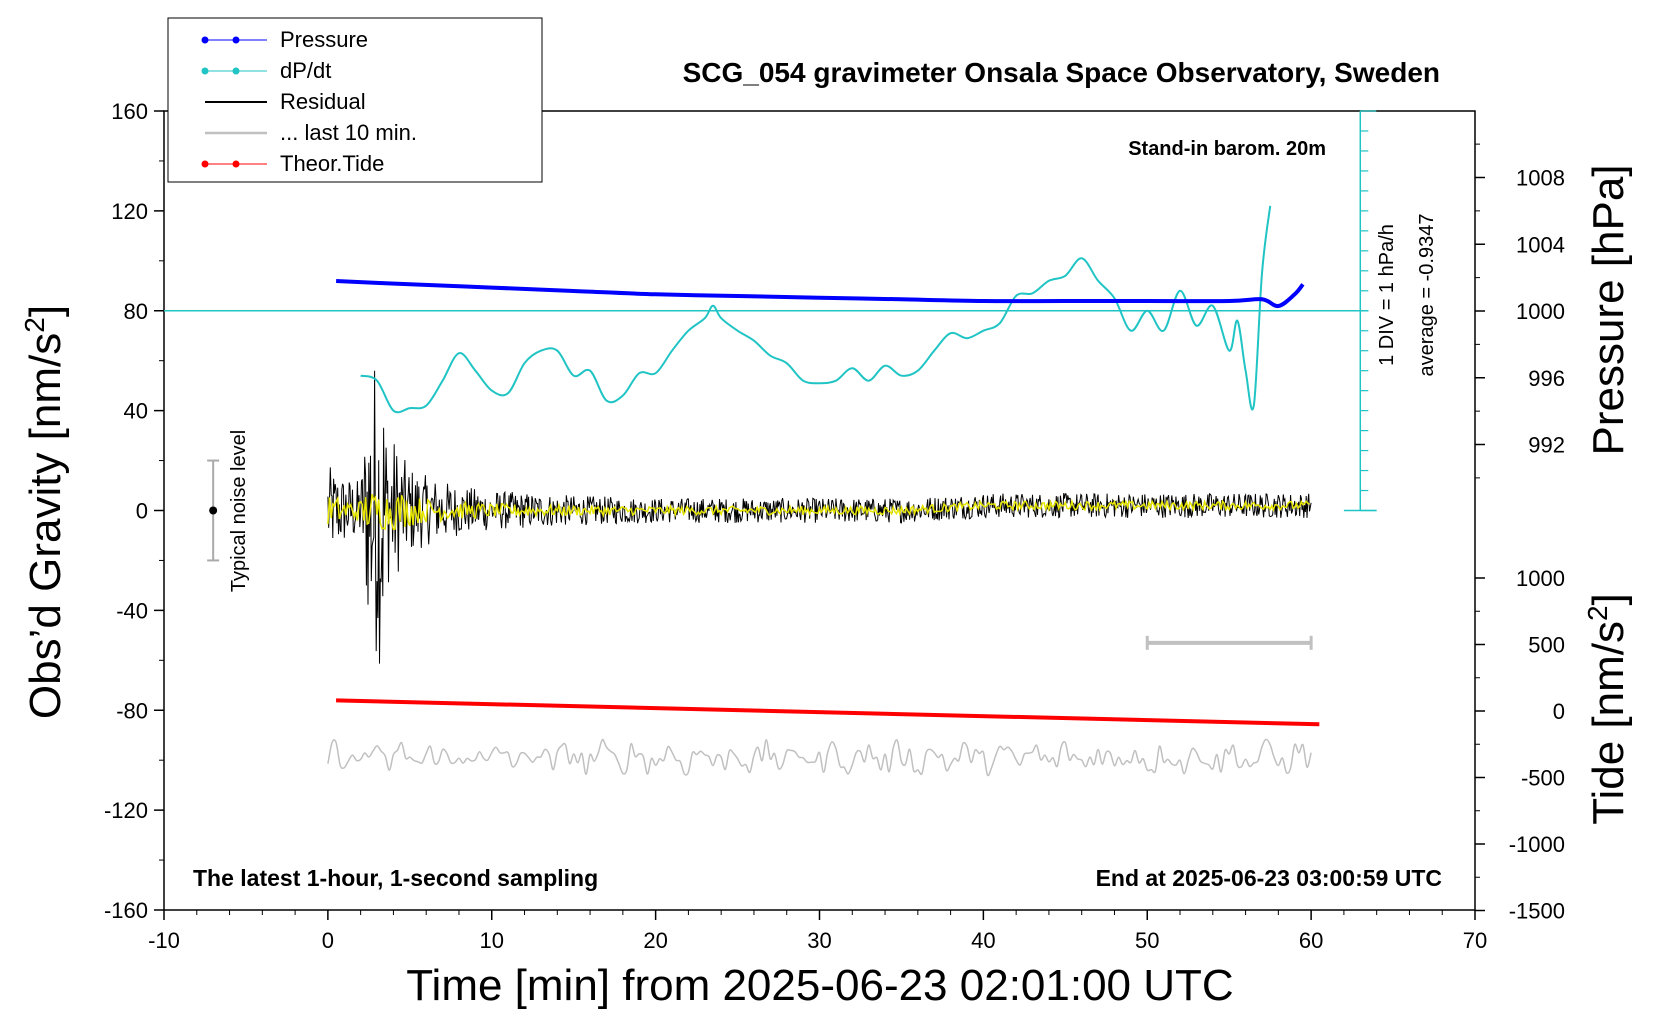 Image resolution: width=1660 pixels, height=1020 pixels. Describe the element at coordinates (136, 311) in the screenshot. I see `y-tick-label: 80` at that location.